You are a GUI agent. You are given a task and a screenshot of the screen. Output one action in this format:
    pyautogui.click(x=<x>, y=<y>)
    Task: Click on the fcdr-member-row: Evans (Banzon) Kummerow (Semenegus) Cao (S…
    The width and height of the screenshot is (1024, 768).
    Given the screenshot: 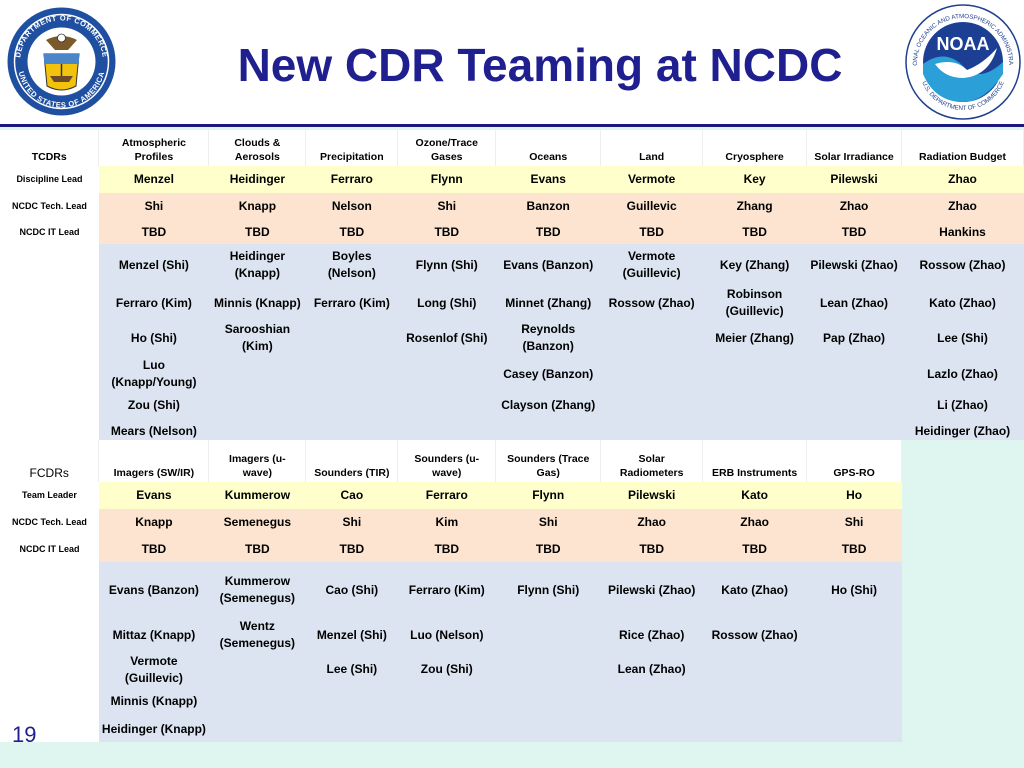 What is the action you would take?
    pyautogui.click(x=512, y=590)
    